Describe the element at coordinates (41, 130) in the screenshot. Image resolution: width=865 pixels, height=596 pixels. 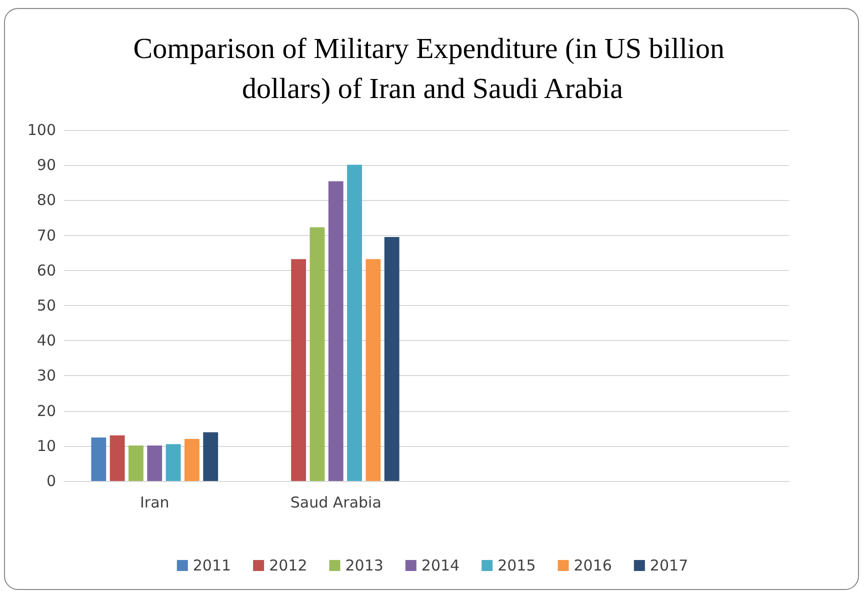
I see `y-tick-label: 100` at that location.